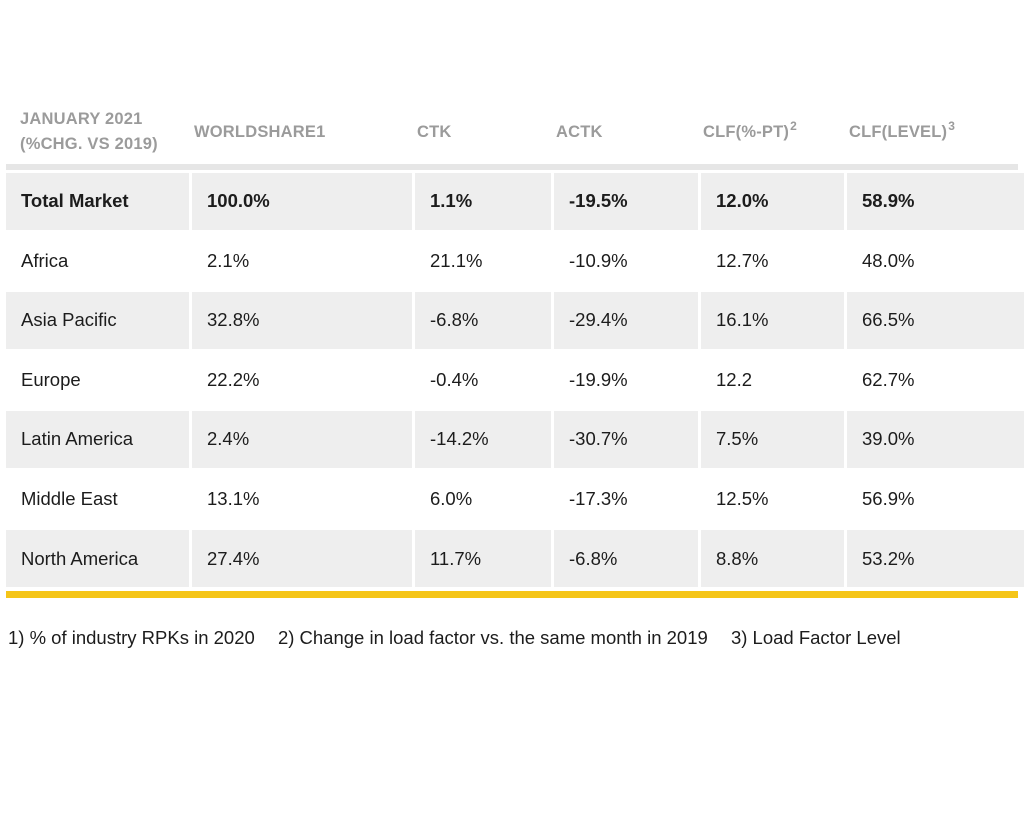 This screenshot has height=822, width=1024. I want to click on header-period-stack: JANUARY 2021 (%CHG. VS 2019), so click(89, 132).